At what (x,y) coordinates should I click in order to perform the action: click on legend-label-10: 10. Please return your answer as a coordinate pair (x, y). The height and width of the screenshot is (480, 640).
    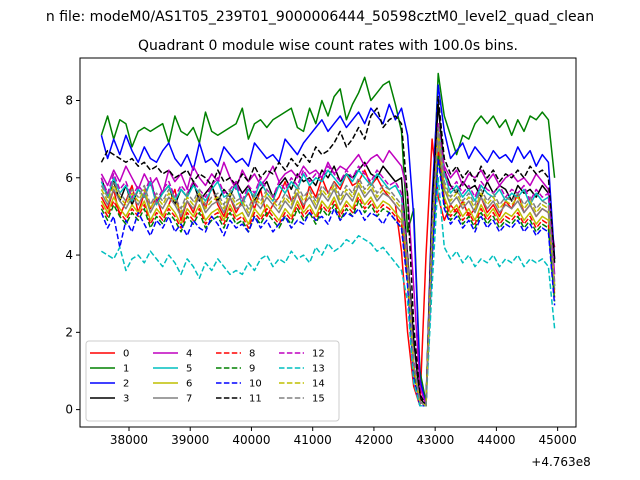
    Looking at the image, I should click on (255, 384).